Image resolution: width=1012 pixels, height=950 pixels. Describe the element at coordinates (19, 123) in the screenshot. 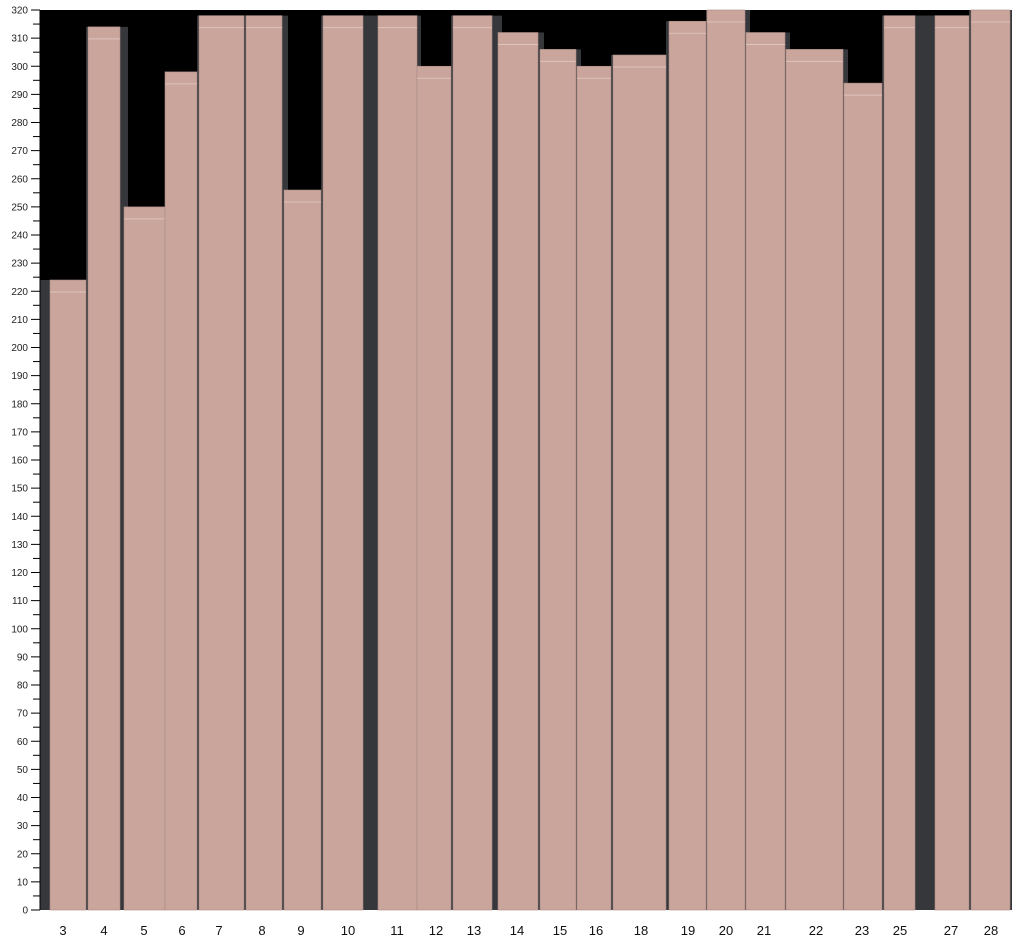

I see `y-tick-label: 280` at that location.